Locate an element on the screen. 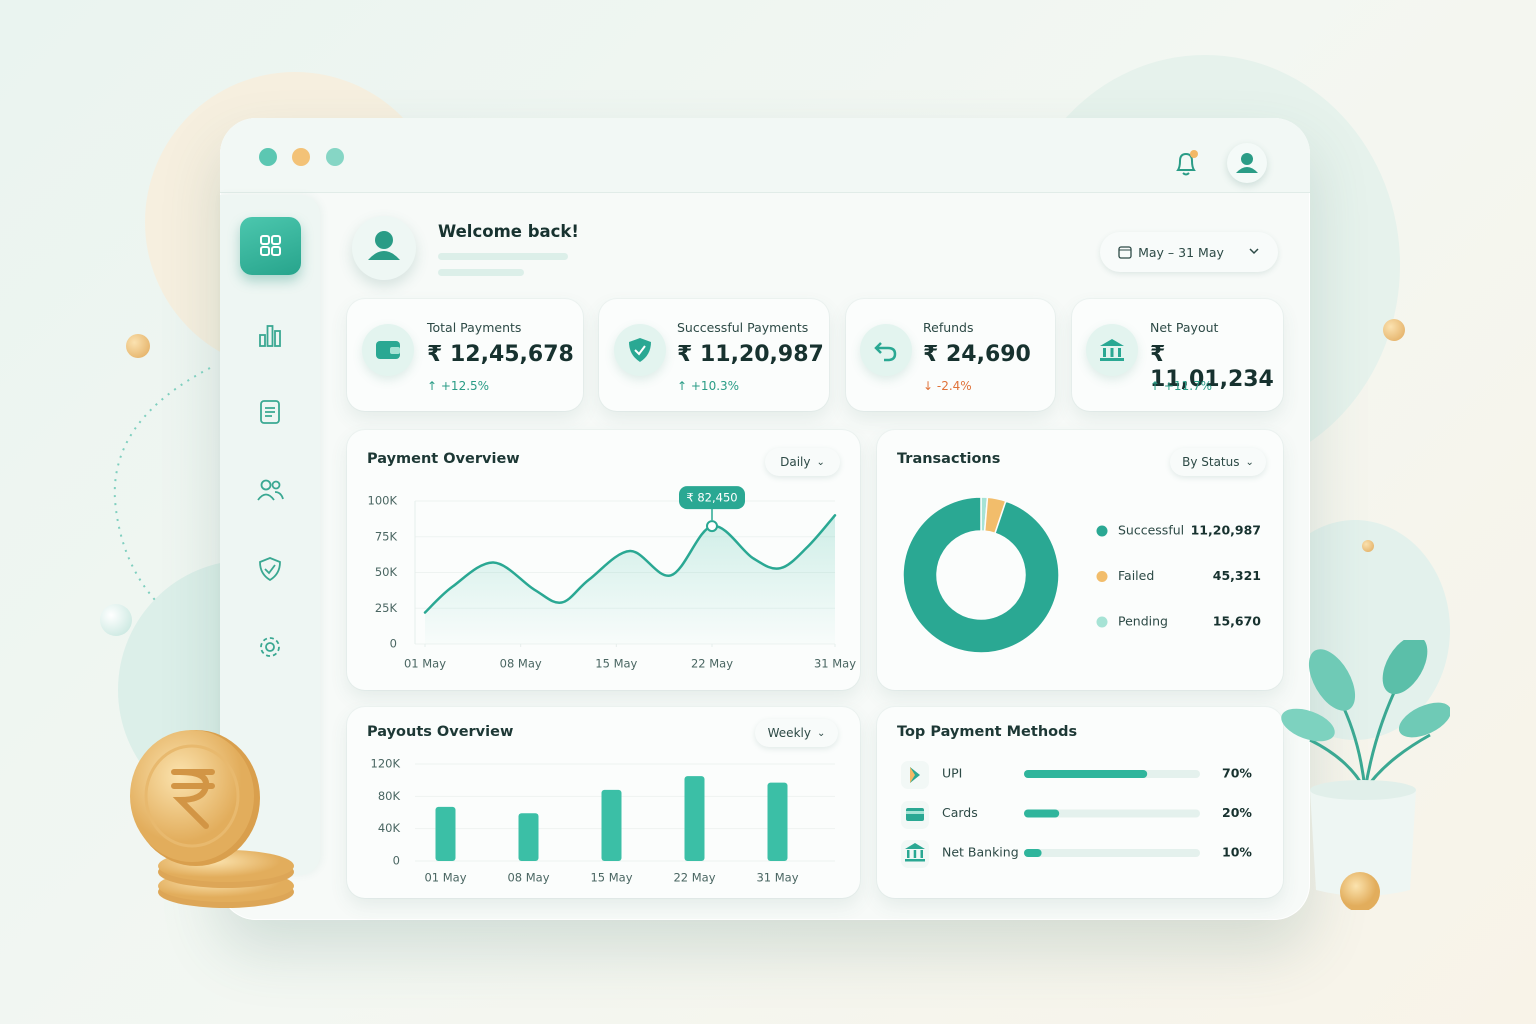 The height and width of the screenshot is (1024, 1536). chevron is located at coordinates (1254, 251).